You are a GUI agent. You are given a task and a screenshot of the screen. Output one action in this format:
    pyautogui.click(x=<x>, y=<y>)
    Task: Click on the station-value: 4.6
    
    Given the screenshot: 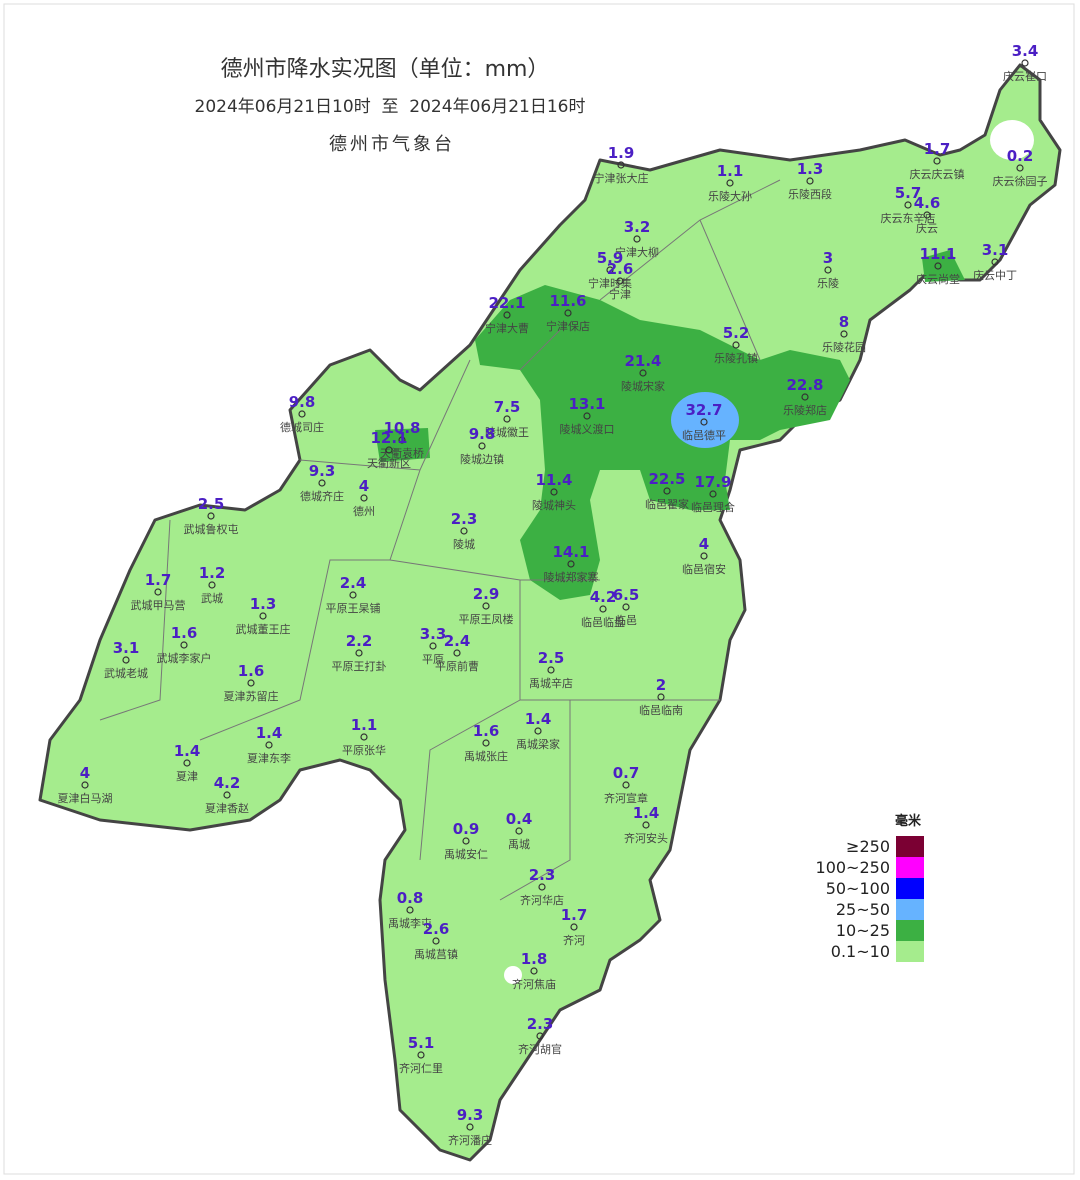 What is the action you would take?
    pyautogui.click(x=927, y=203)
    